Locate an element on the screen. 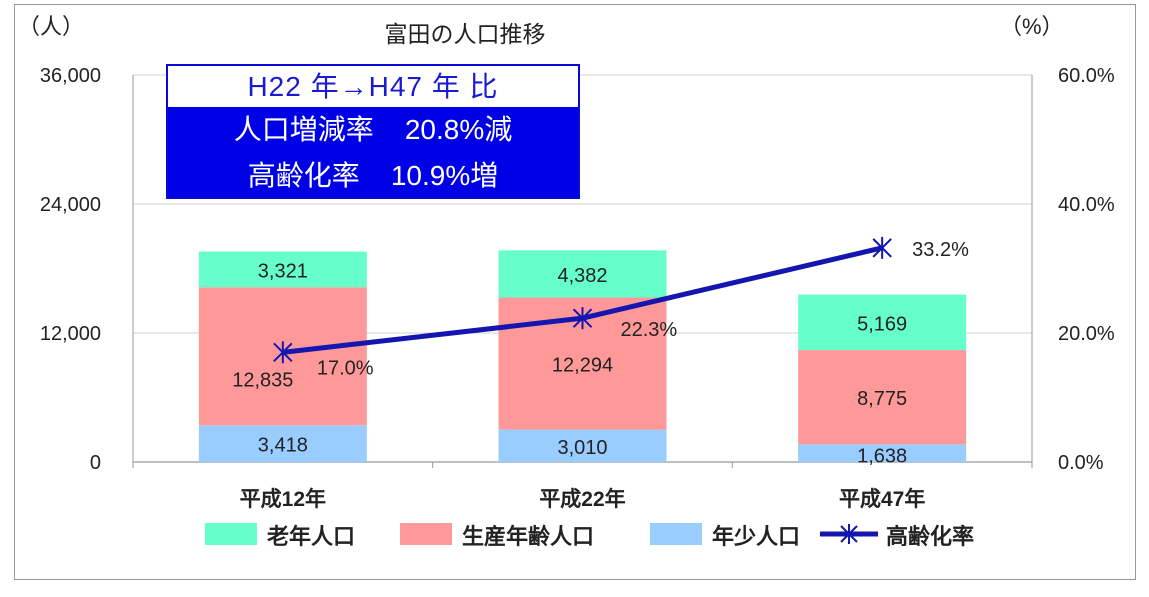  bar-data-label: 3,418 is located at coordinates (283, 446).